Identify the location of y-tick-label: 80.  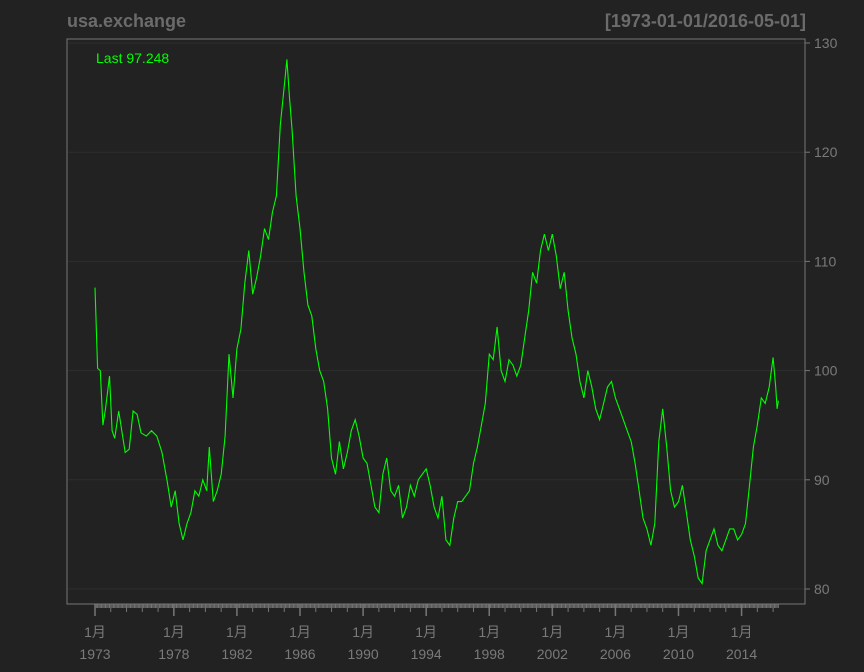
(822, 589).